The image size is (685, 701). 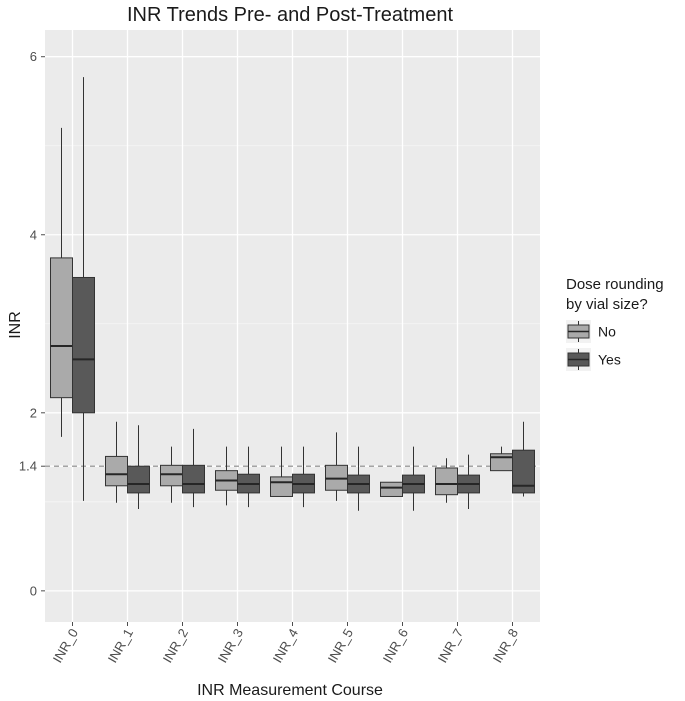 What do you see at coordinates (615, 284) in the screenshot?
I see `legend-title-line-1: Dose rounding` at bounding box center [615, 284].